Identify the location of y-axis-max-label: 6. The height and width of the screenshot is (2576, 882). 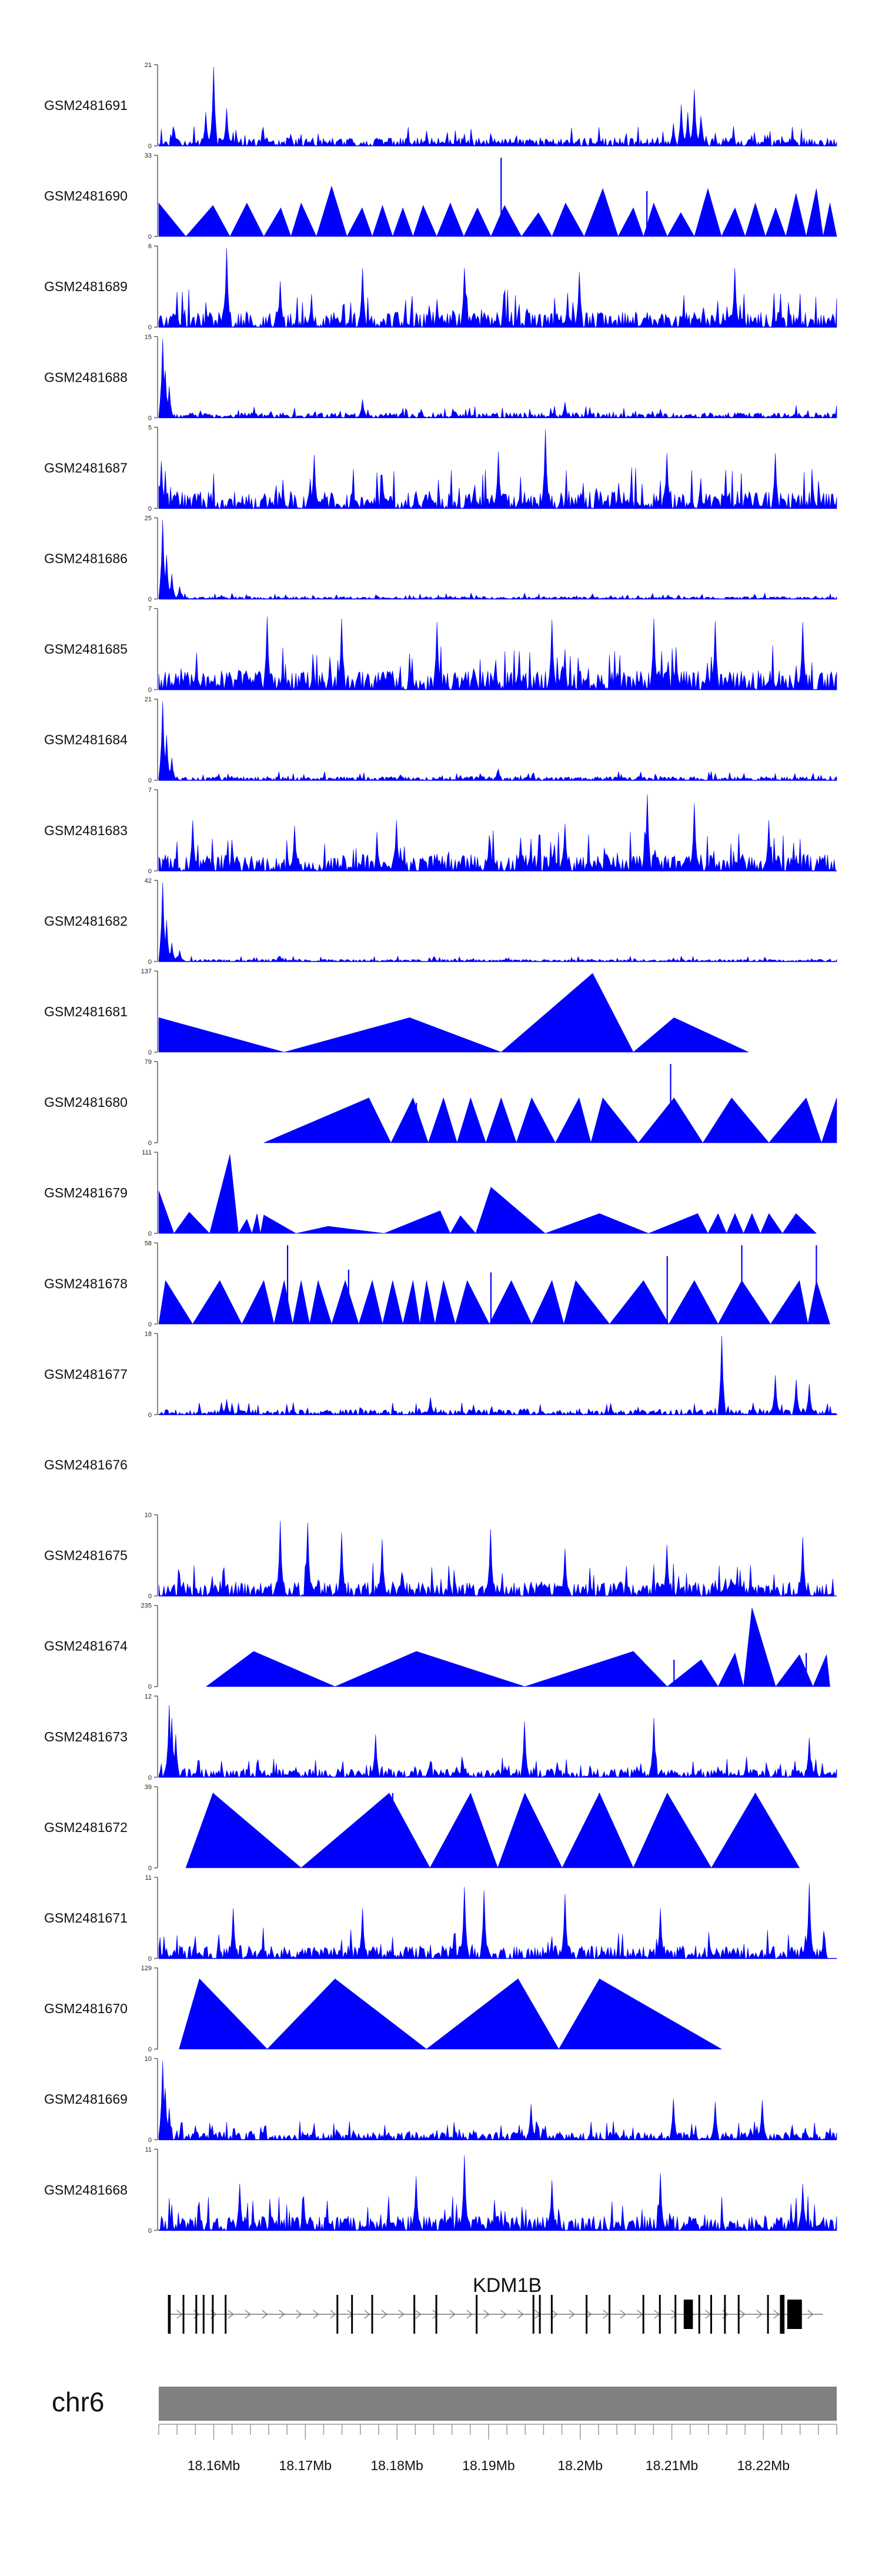
(150, 246).